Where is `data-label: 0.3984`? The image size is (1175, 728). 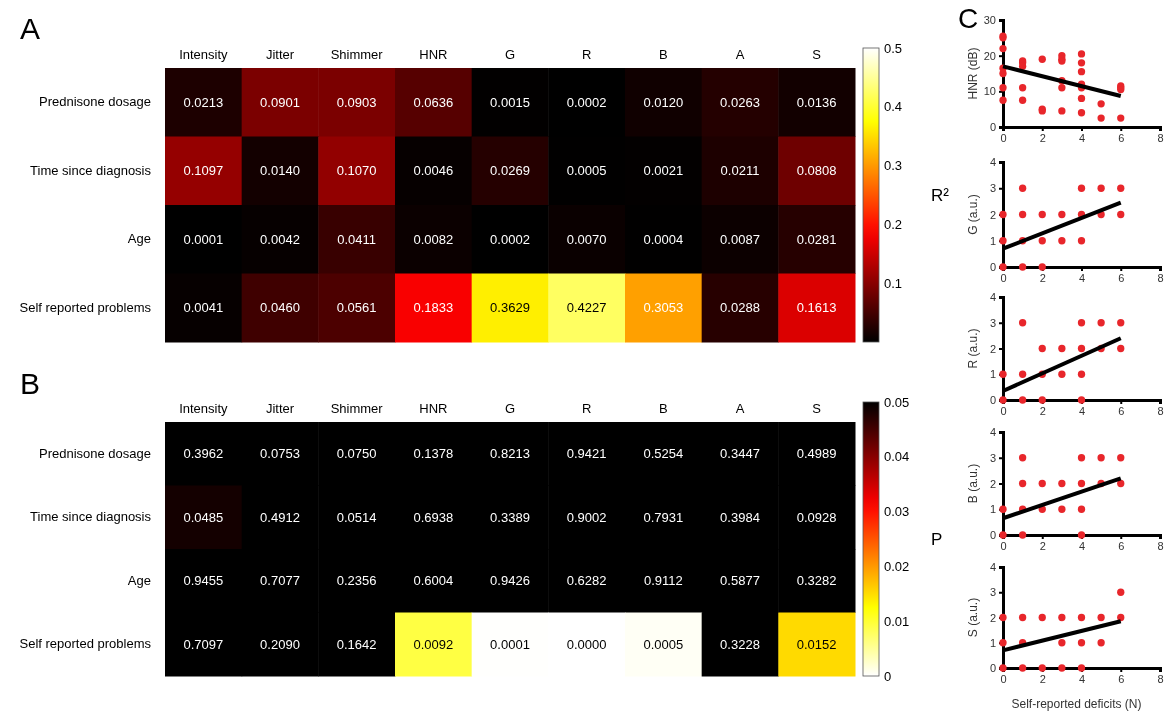 data-label: 0.3984 is located at coordinates (740, 517).